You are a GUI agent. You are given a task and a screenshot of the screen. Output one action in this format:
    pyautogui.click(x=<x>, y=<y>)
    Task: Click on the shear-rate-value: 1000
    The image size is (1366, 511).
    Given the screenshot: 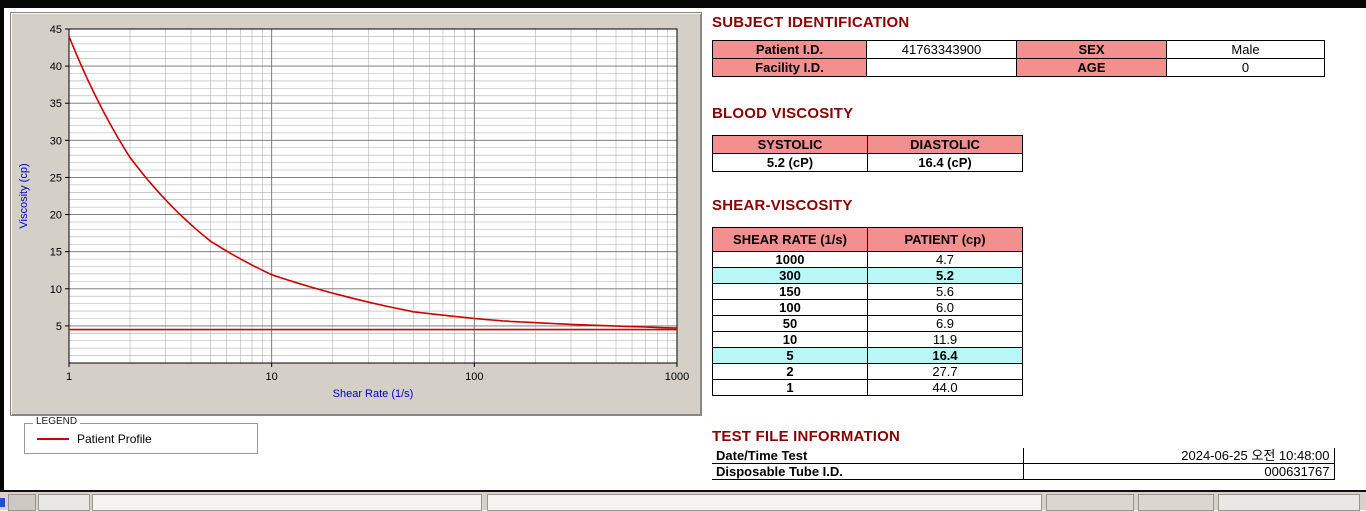 What is the action you would take?
    pyautogui.click(x=790, y=259)
    